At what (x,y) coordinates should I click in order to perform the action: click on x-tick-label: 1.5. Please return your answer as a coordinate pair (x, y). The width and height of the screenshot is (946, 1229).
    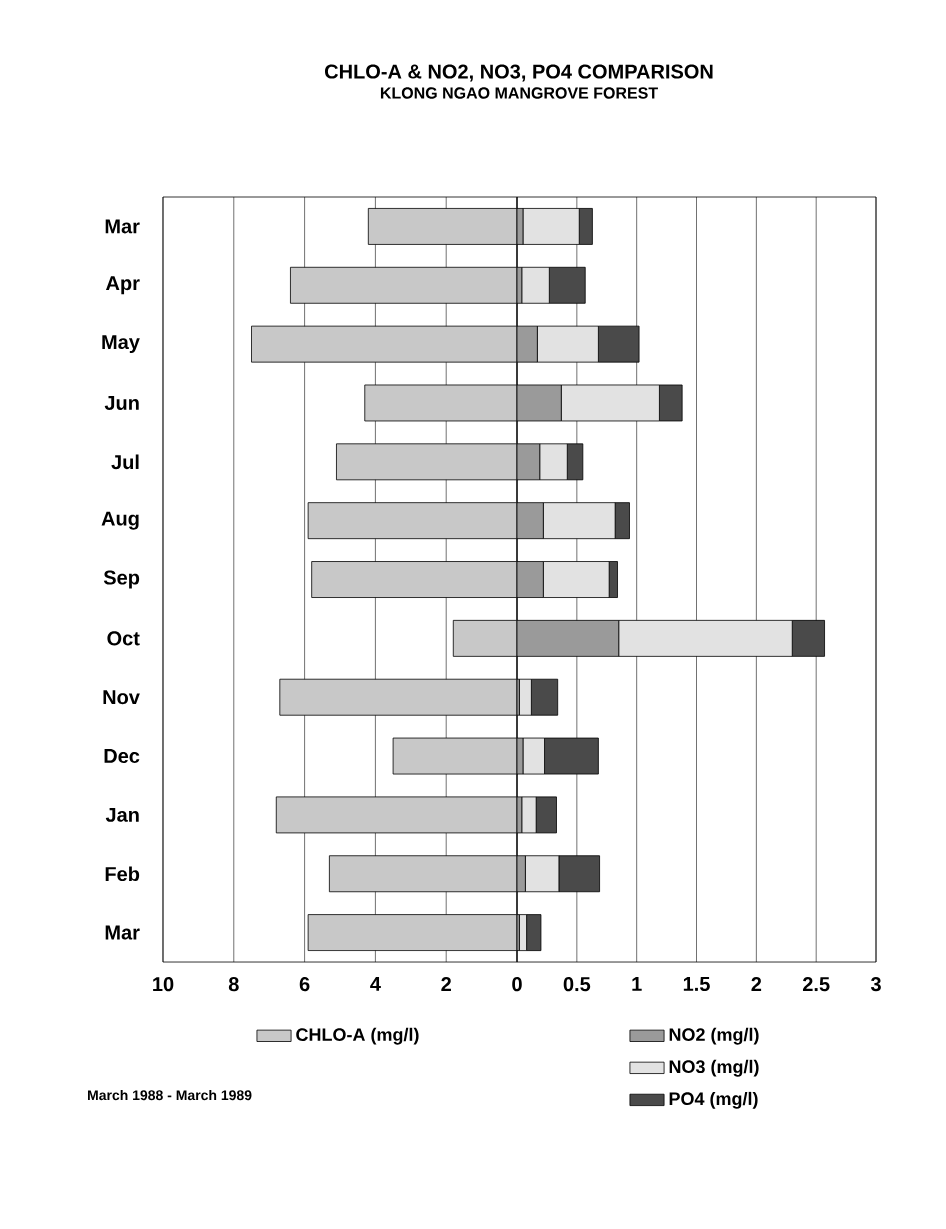
    Looking at the image, I should click on (696, 984).